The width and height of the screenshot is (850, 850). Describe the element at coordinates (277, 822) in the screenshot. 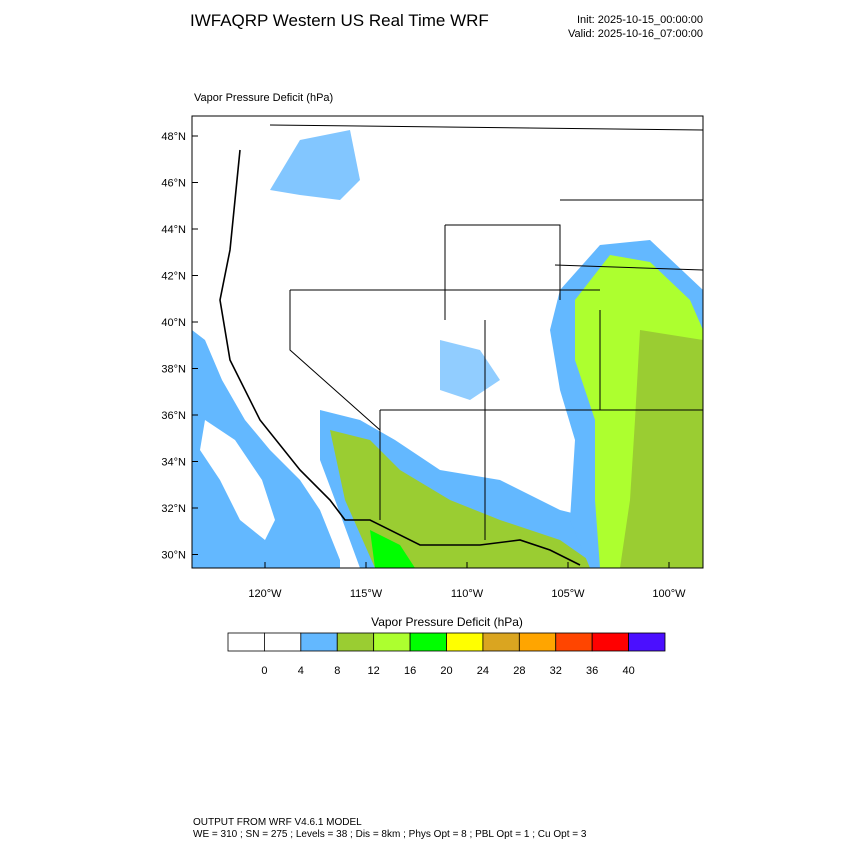

I see `footer-line1: OUTPUT FROM WRF V4.6.1 MODEL` at that location.